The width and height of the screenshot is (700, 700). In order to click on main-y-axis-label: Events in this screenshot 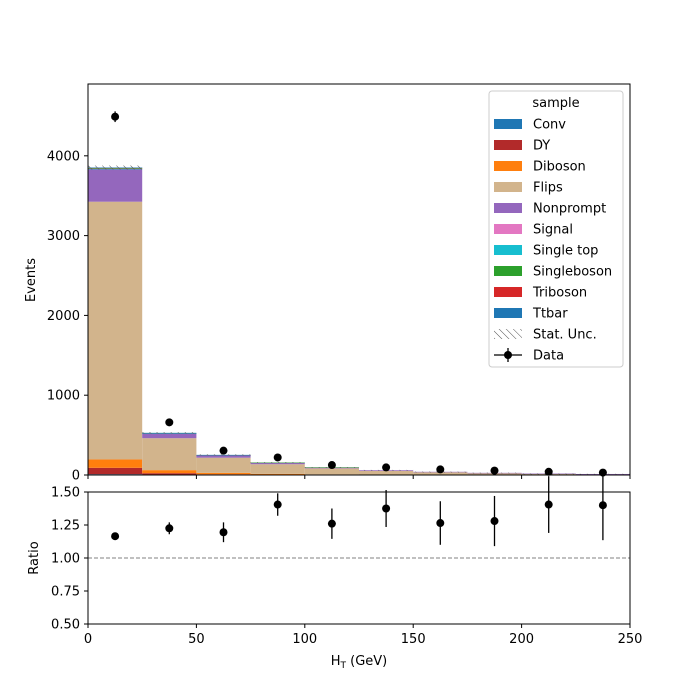, I will do `click(31, 280)`.